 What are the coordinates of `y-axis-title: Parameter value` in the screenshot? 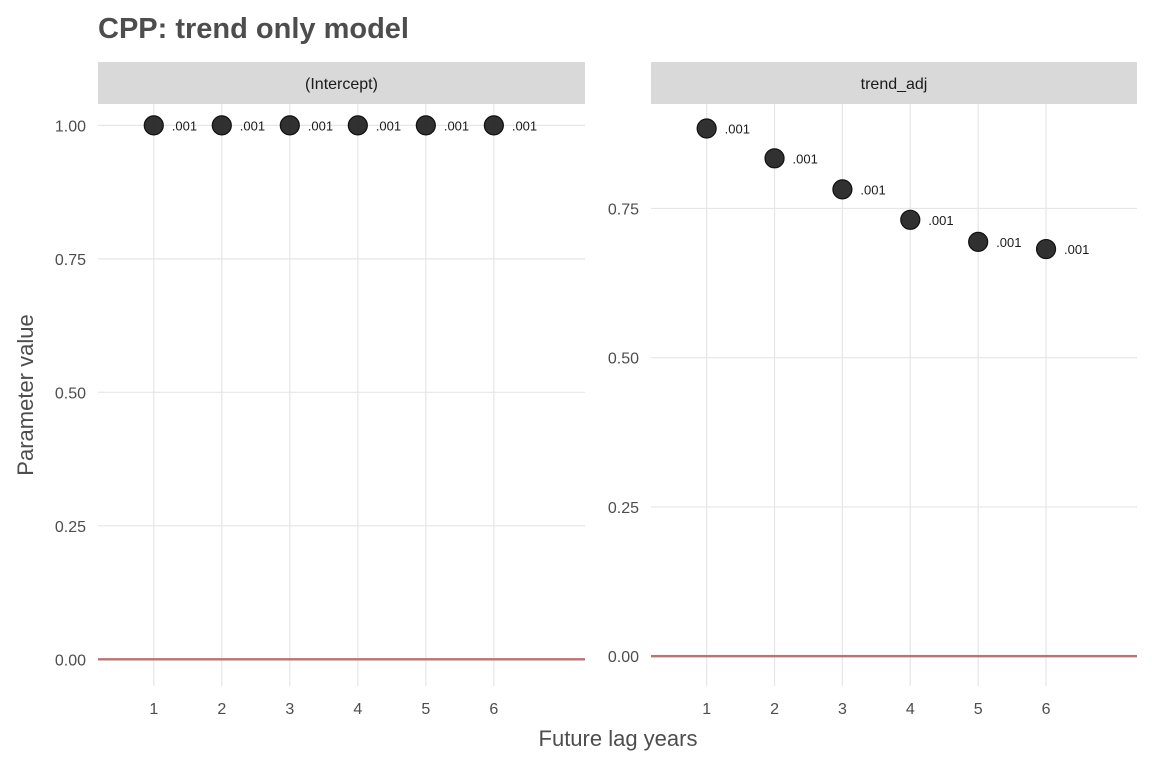 It's located at (25, 394).